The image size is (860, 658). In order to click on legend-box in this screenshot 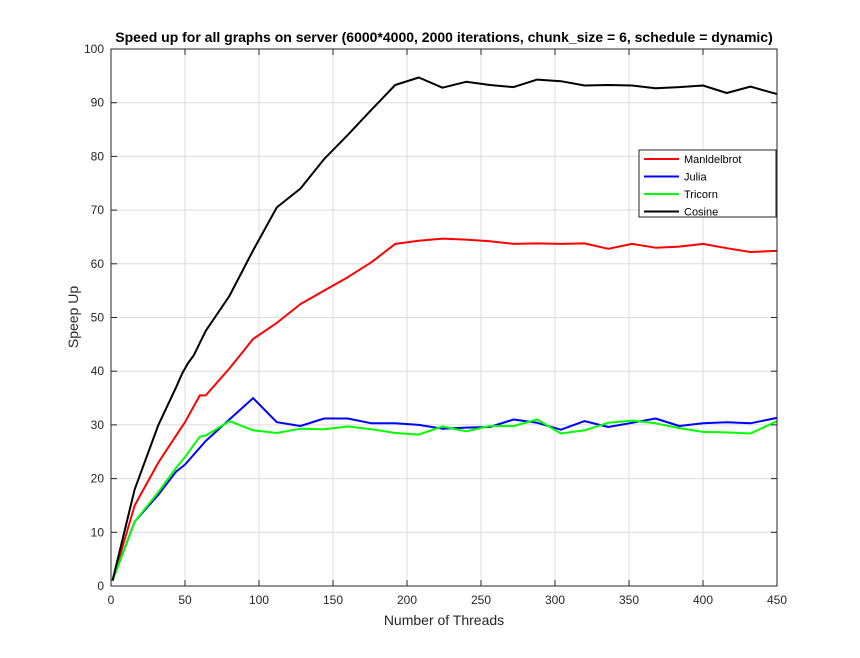, I will do `click(707, 183)`.